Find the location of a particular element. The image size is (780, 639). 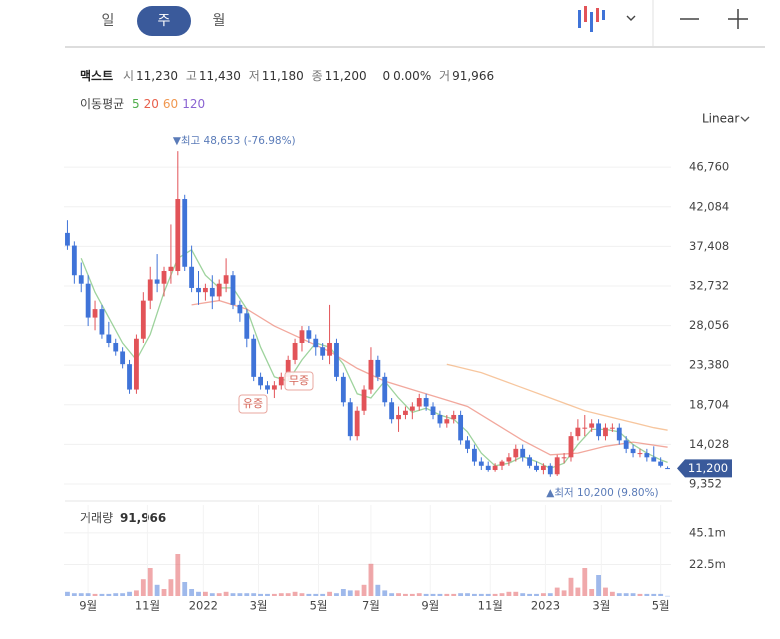

quote-label: 종 is located at coordinates (317, 76).